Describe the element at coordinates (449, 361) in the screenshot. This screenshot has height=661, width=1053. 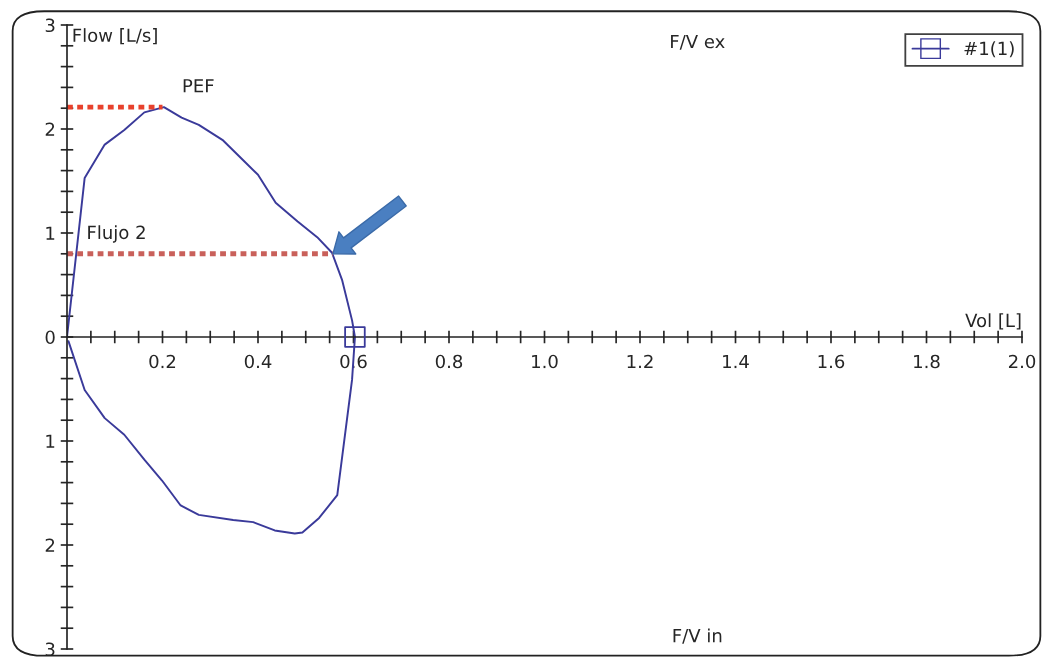
I see `x-tick-label: 0.8` at that location.